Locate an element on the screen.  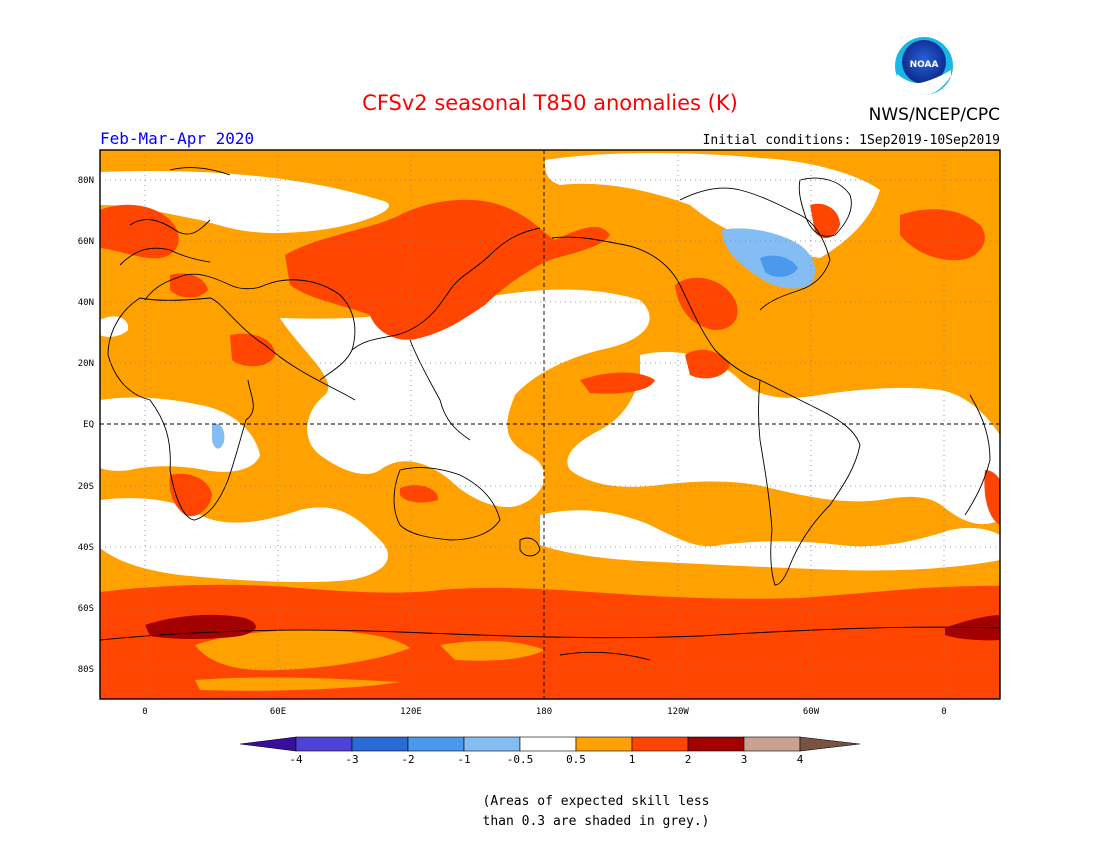
y-tick-label: 80N is located at coordinates (86, 181).